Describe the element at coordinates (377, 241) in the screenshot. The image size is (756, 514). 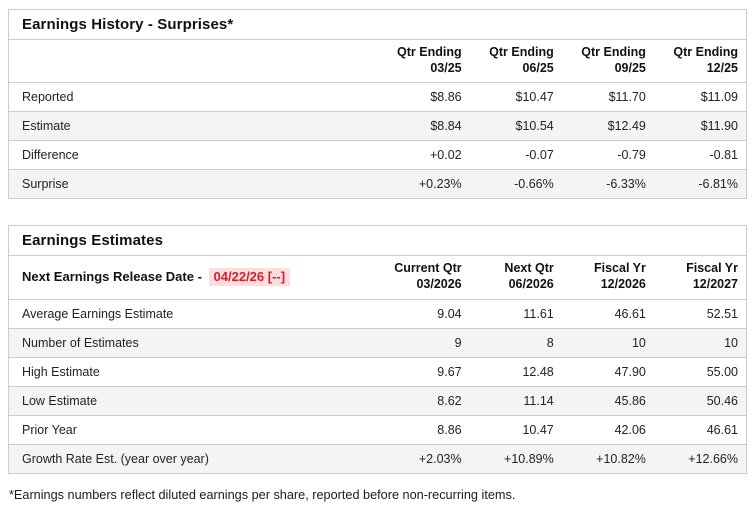
I see `earnings-estimates-title: Earnings Estimates` at that location.